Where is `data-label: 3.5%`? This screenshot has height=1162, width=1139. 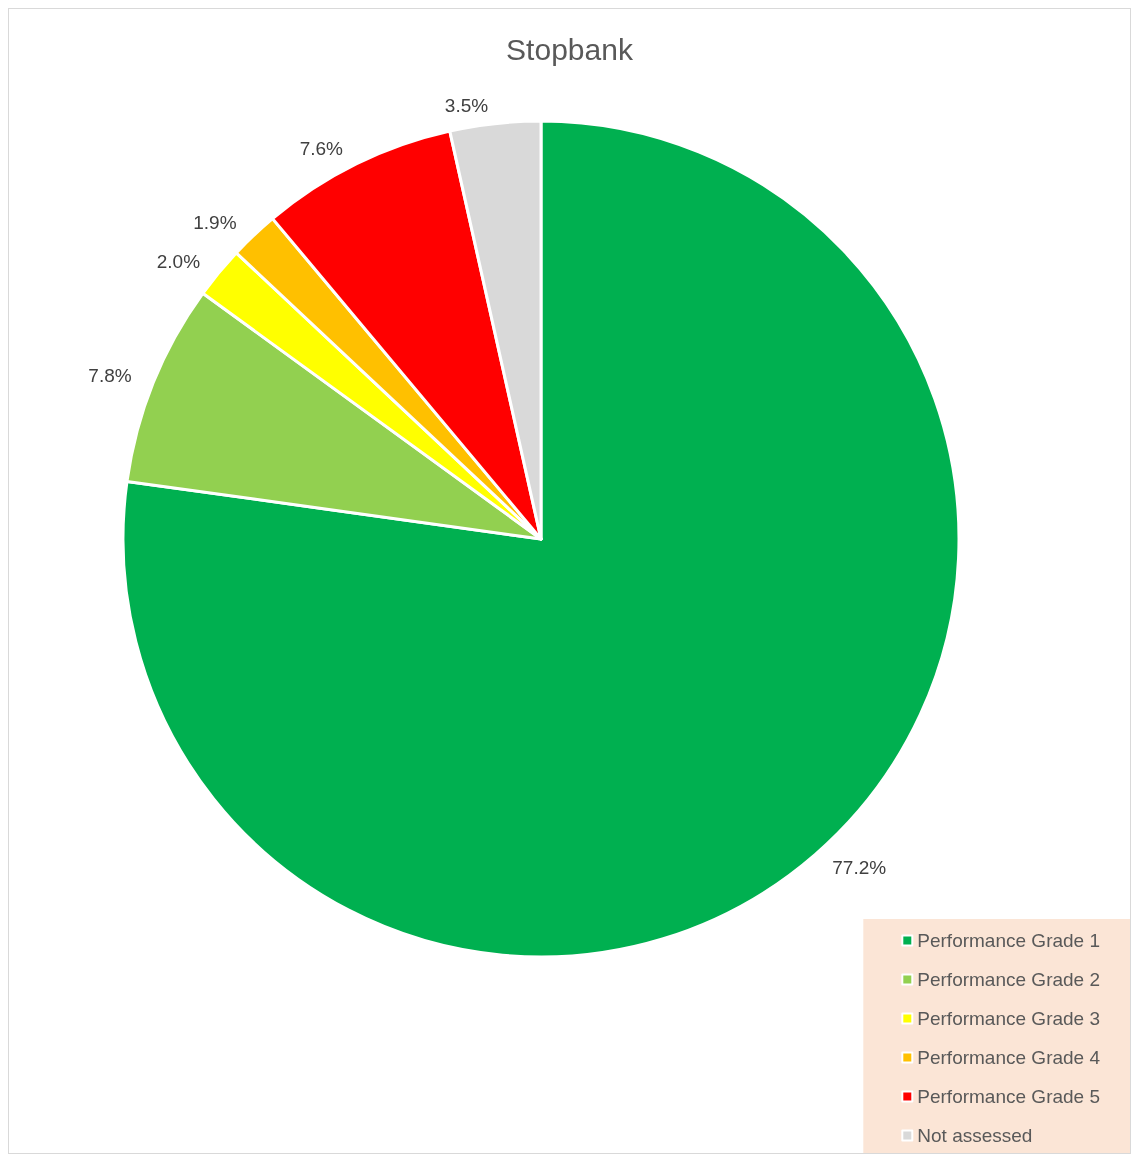
data-label: 3.5% is located at coordinates (466, 106).